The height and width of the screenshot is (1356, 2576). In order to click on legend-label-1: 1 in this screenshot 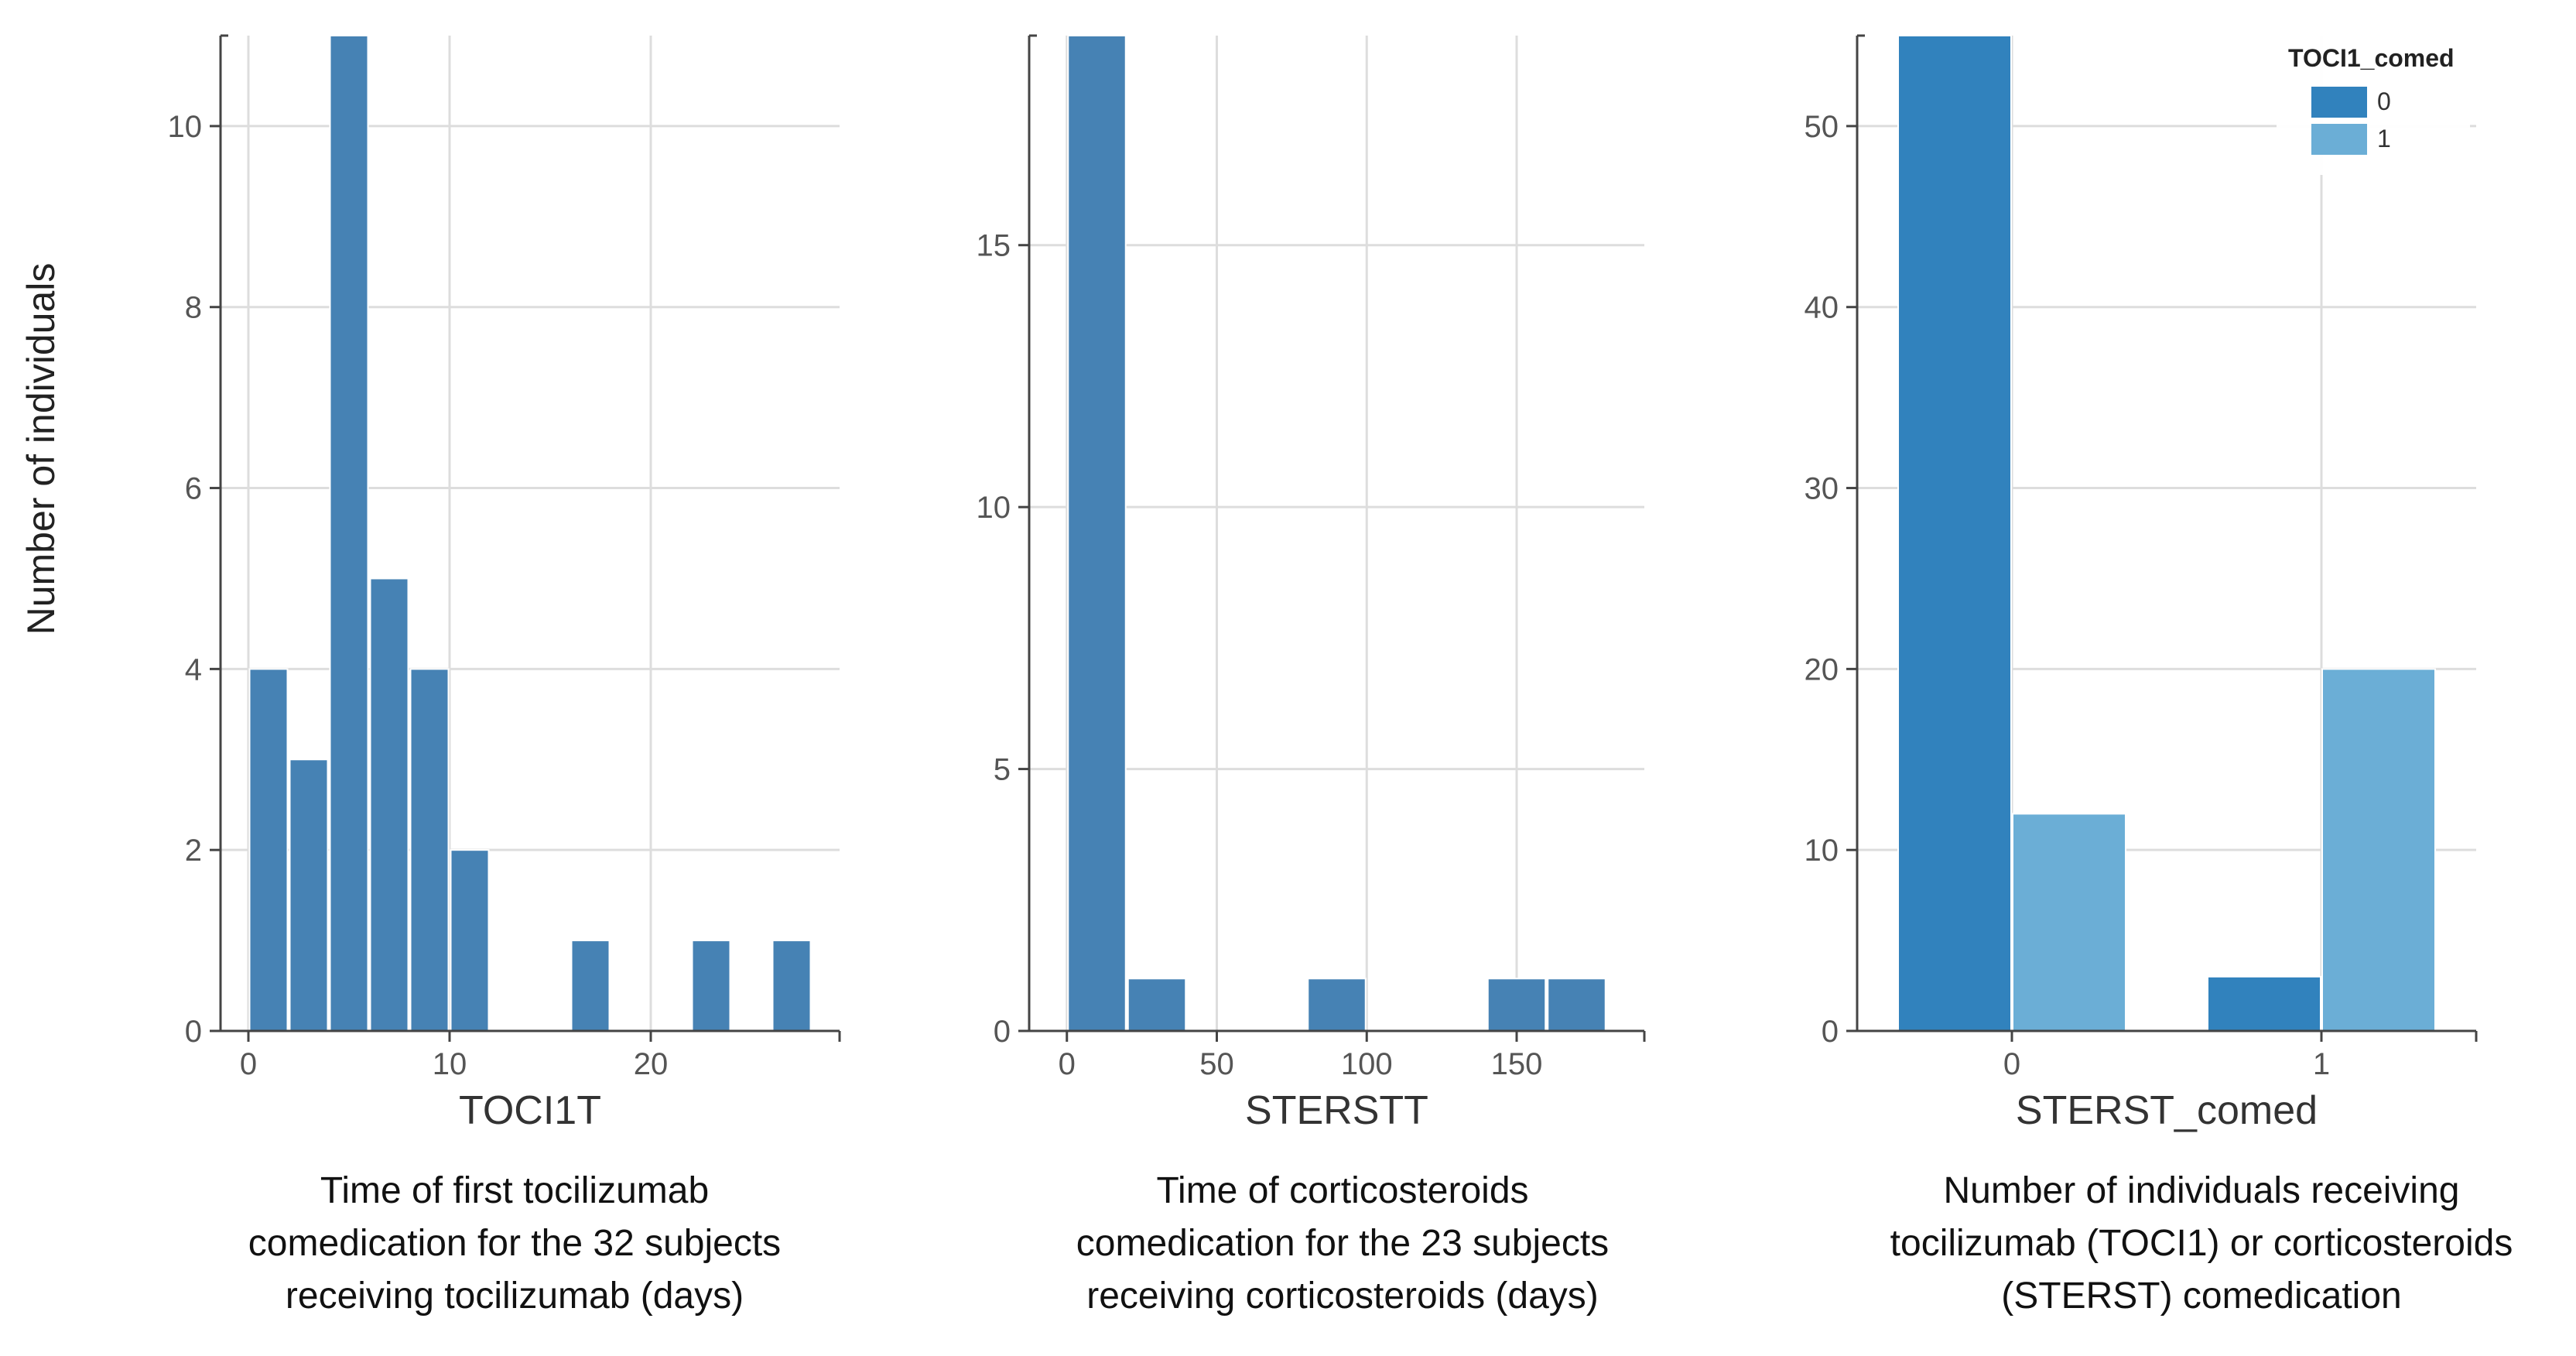, I will do `click(2384, 138)`.